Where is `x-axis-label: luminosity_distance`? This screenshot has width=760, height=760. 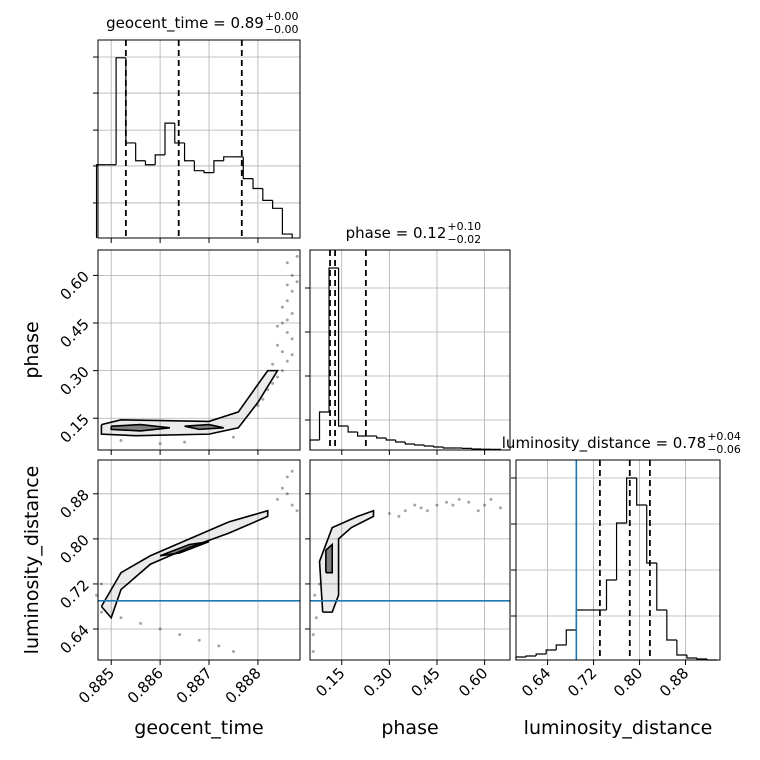 x-axis-label: luminosity_distance is located at coordinates (618, 728).